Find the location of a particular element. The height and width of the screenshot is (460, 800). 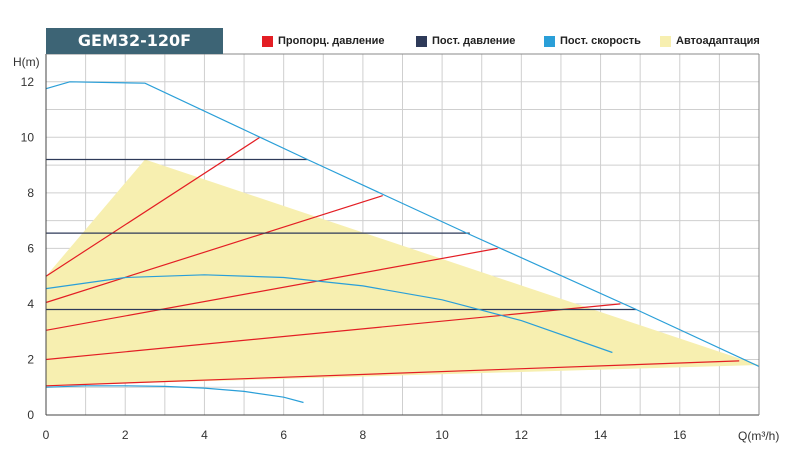

y-tick-label: 2 is located at coordinates (30, 359).